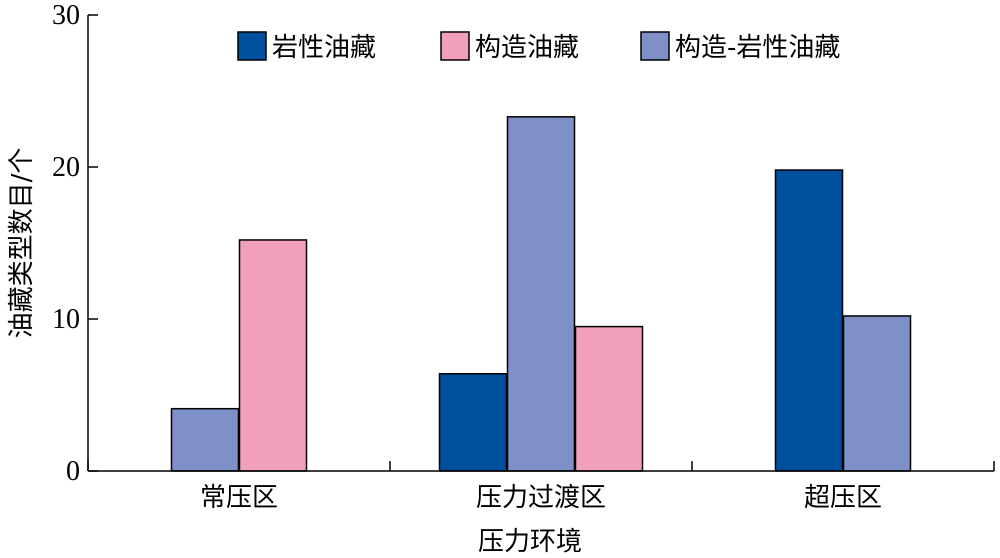 The width and height of the screenshot is (1000, 558). Describe the element at coordinates (541, 498) in the screenshot. I see `x-category-label-2: 压力过渡区` at that location.